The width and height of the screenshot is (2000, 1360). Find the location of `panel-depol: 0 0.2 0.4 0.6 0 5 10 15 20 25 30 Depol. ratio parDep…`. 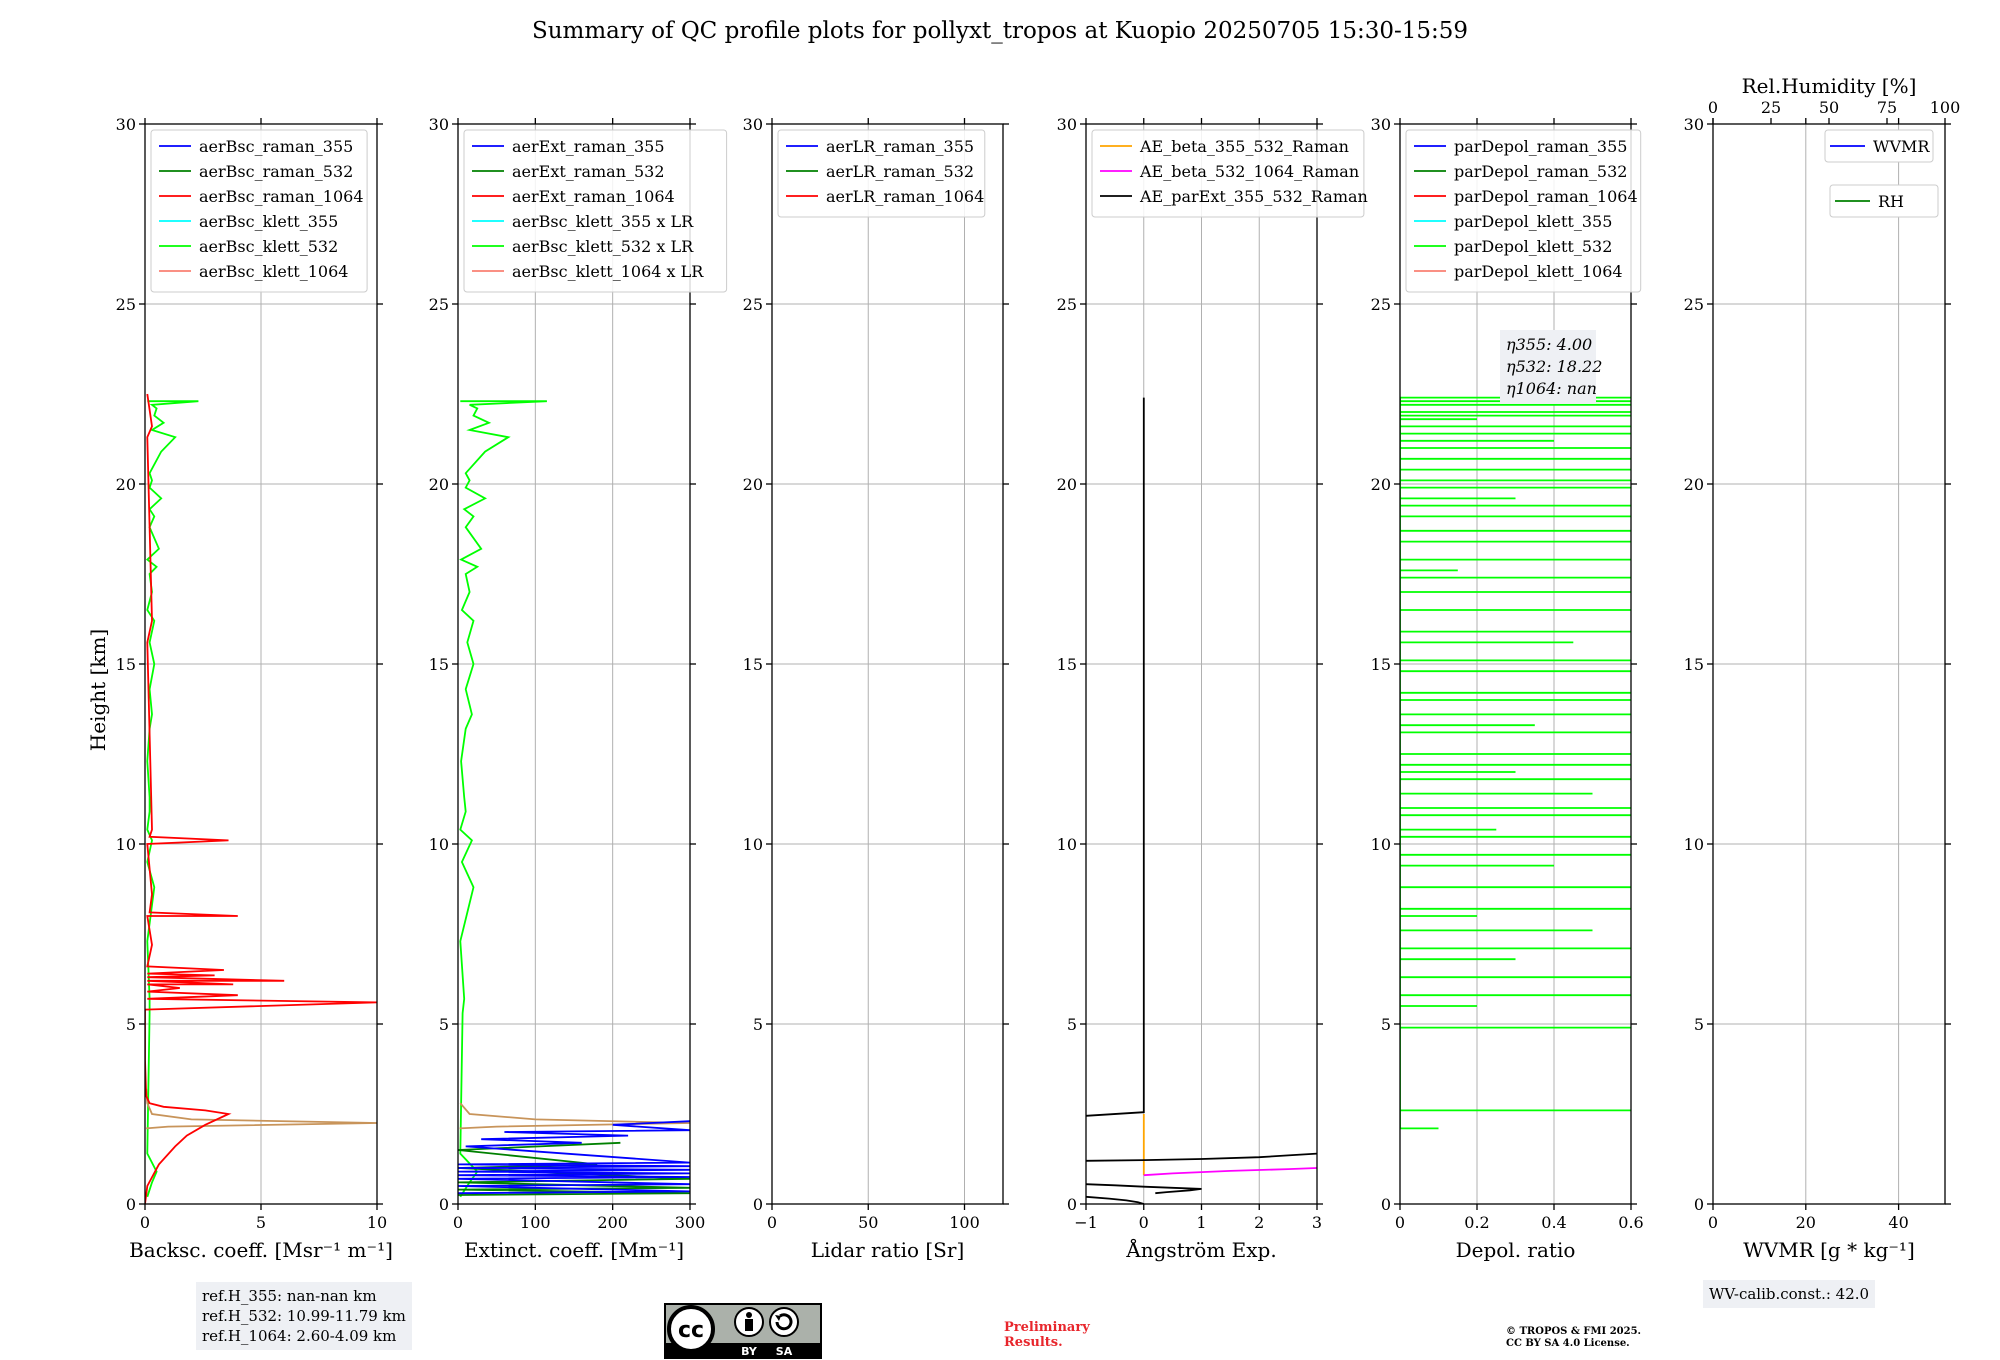

panel-depol: 0 0.2 0.4 0.6 0 5 10 15 20 25 30 Depol. ratio parDep… is located at coordinates (1507, 688).